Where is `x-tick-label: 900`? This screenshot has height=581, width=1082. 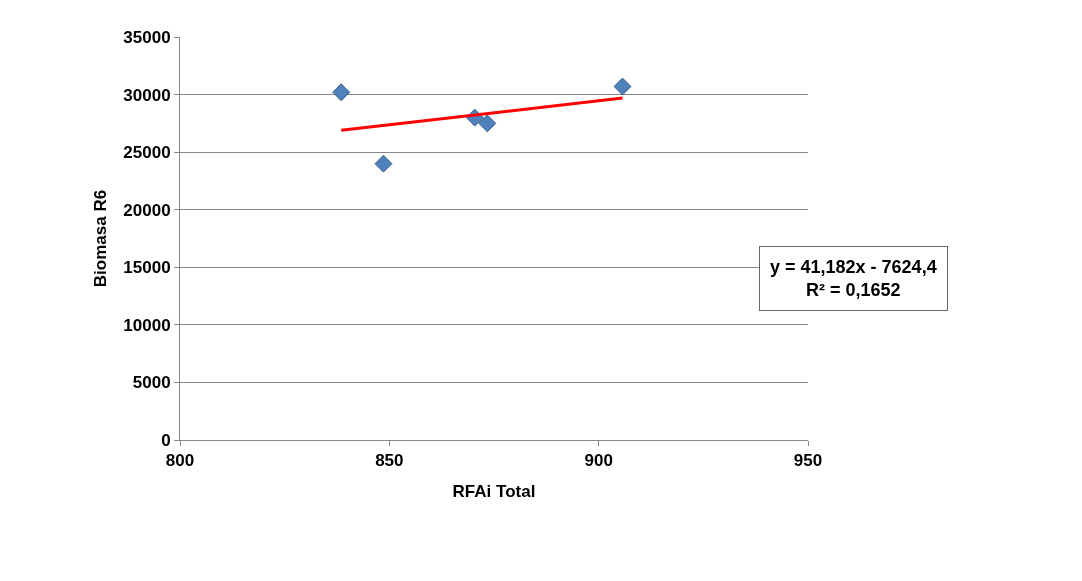 x-tick-label: 900 is located at coordinates (598, 461).